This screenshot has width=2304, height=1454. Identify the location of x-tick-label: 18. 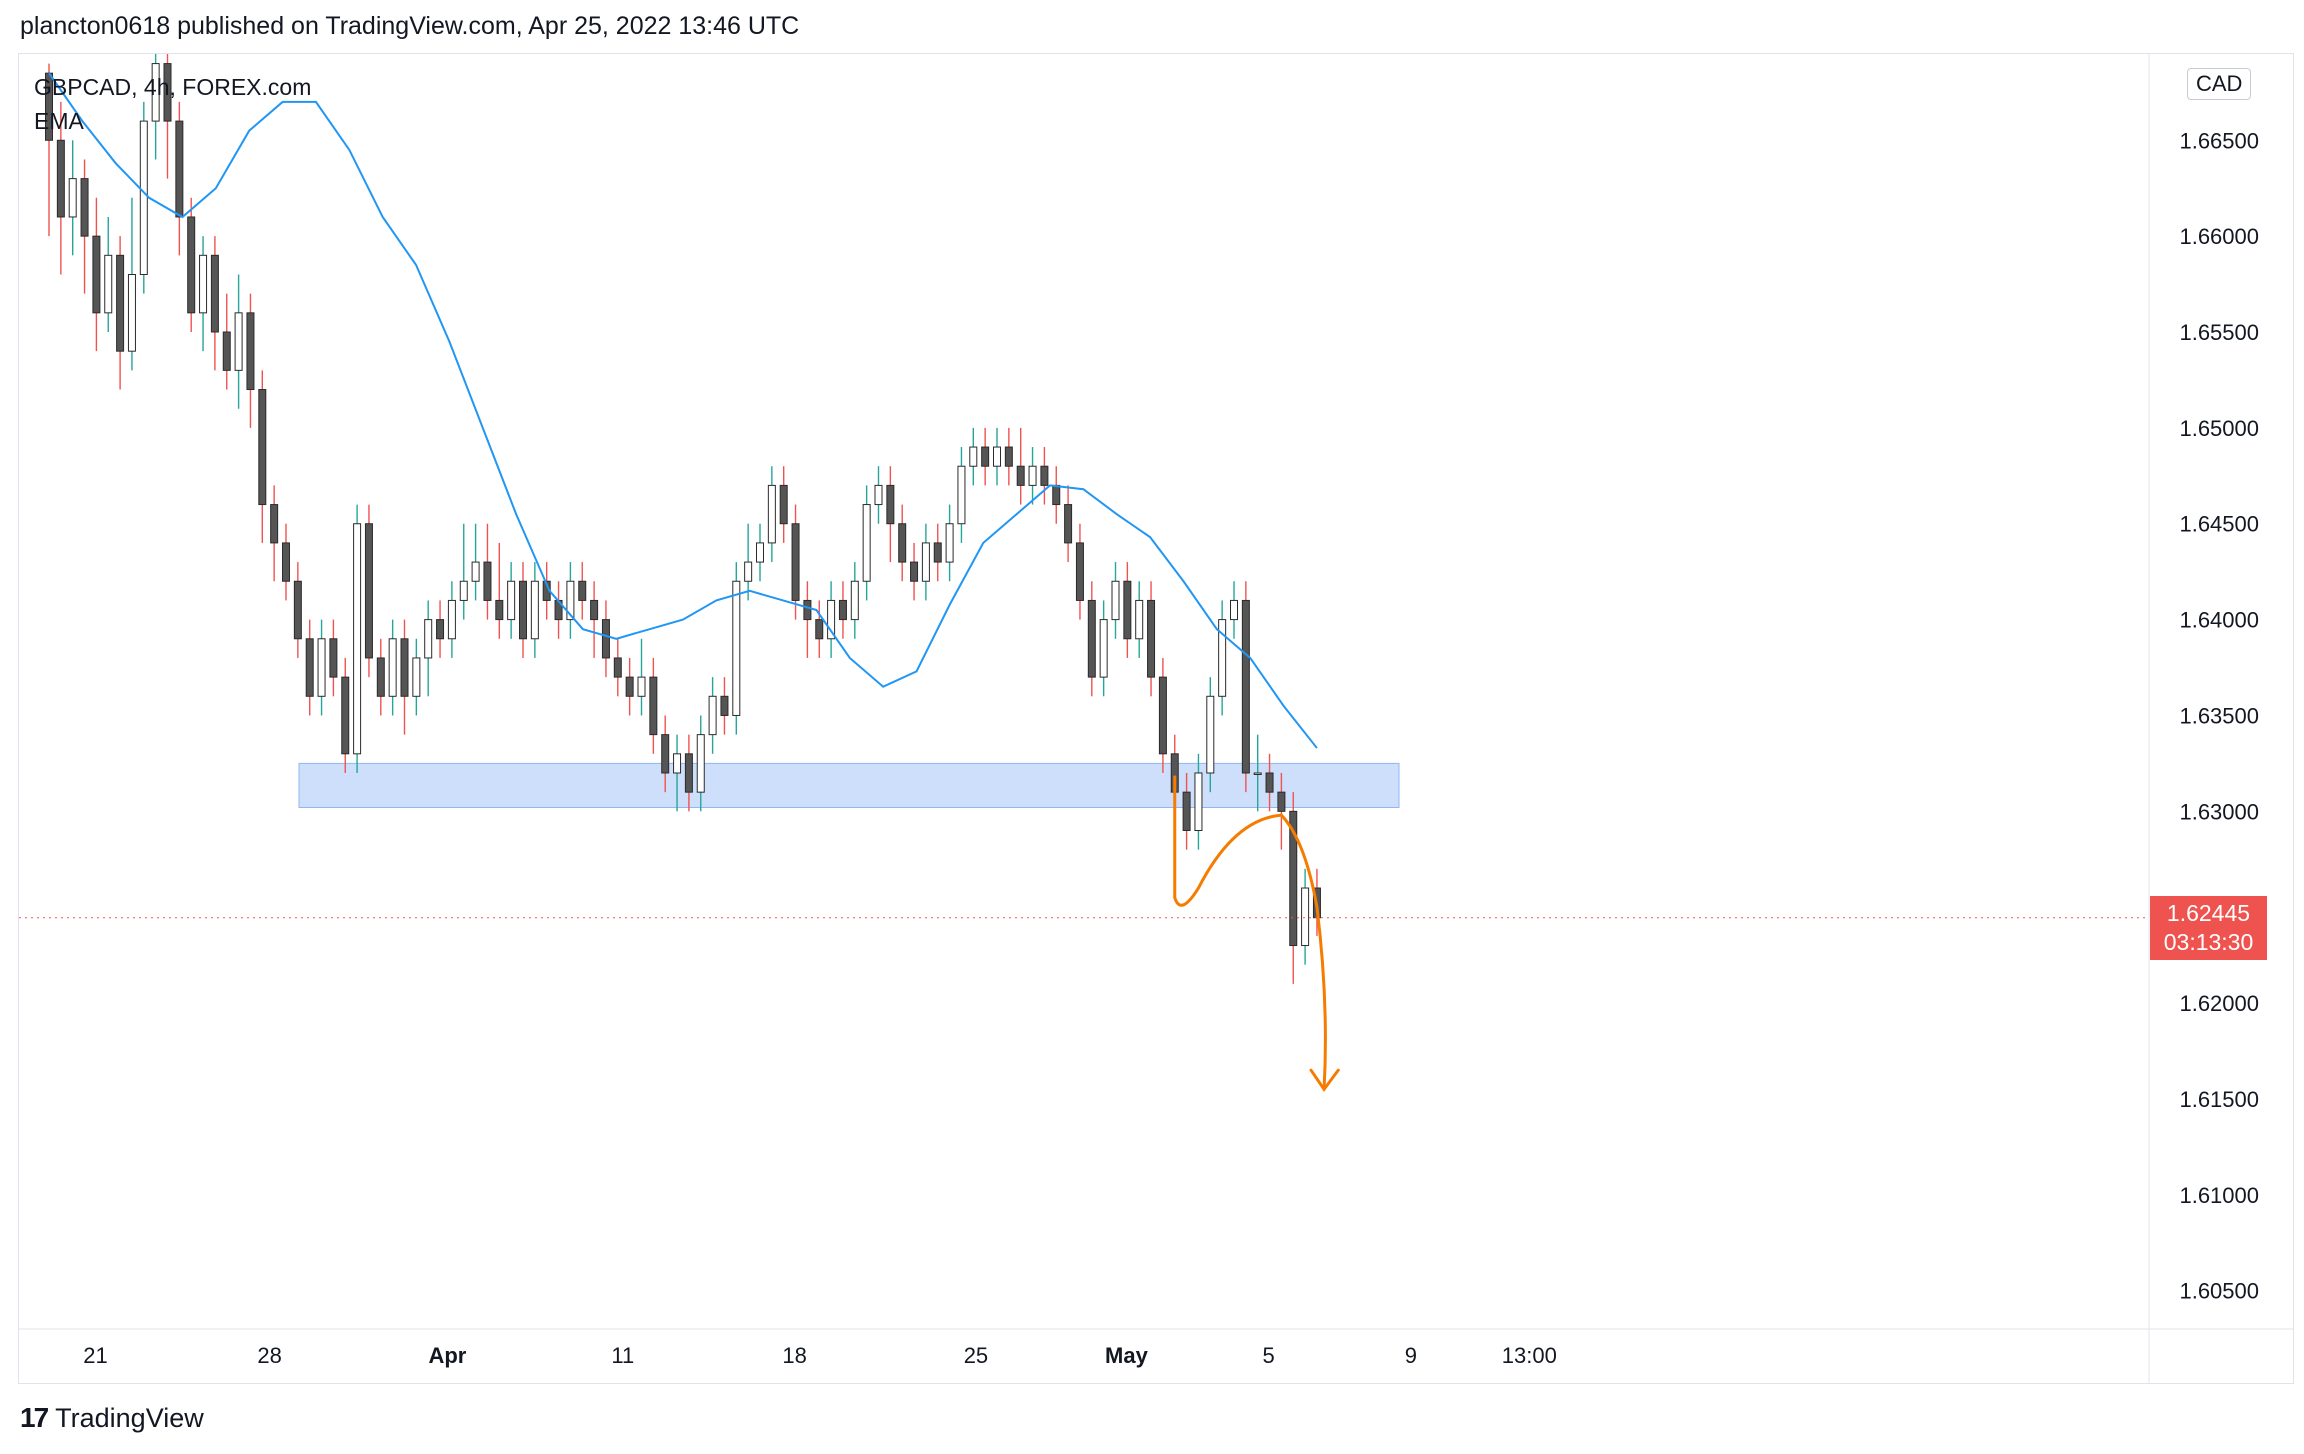
(794, 1355).